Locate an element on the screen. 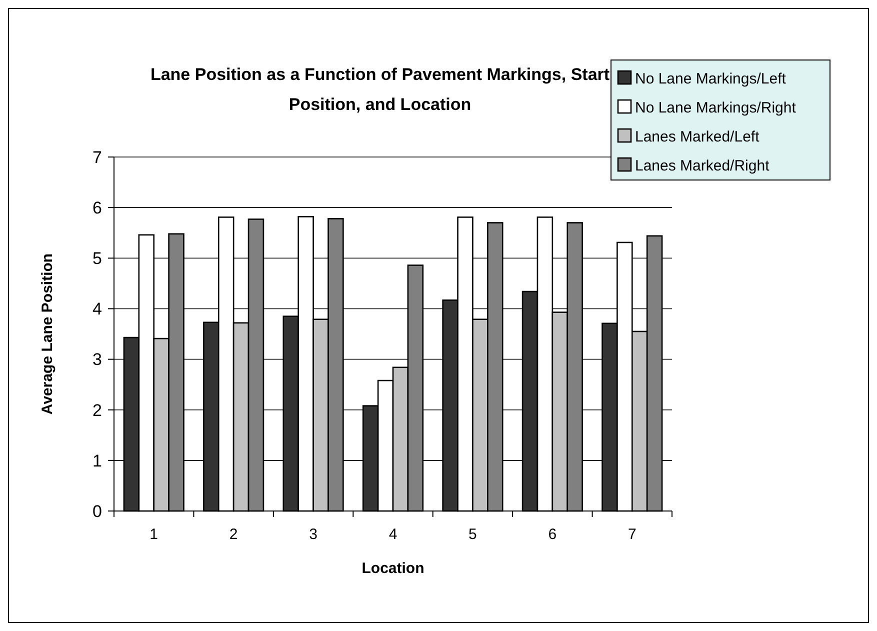 The image size is (877, 631). legend-label: Lanes Marked/Left is located at coordinates (697, 137).